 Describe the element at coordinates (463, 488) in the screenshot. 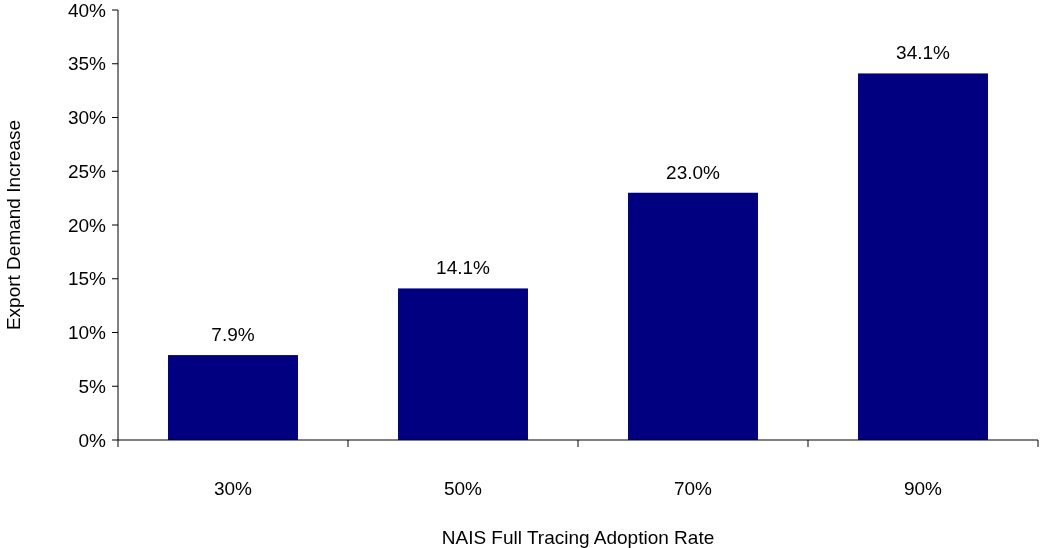

I see `x-tick-label: 50%` at that location.